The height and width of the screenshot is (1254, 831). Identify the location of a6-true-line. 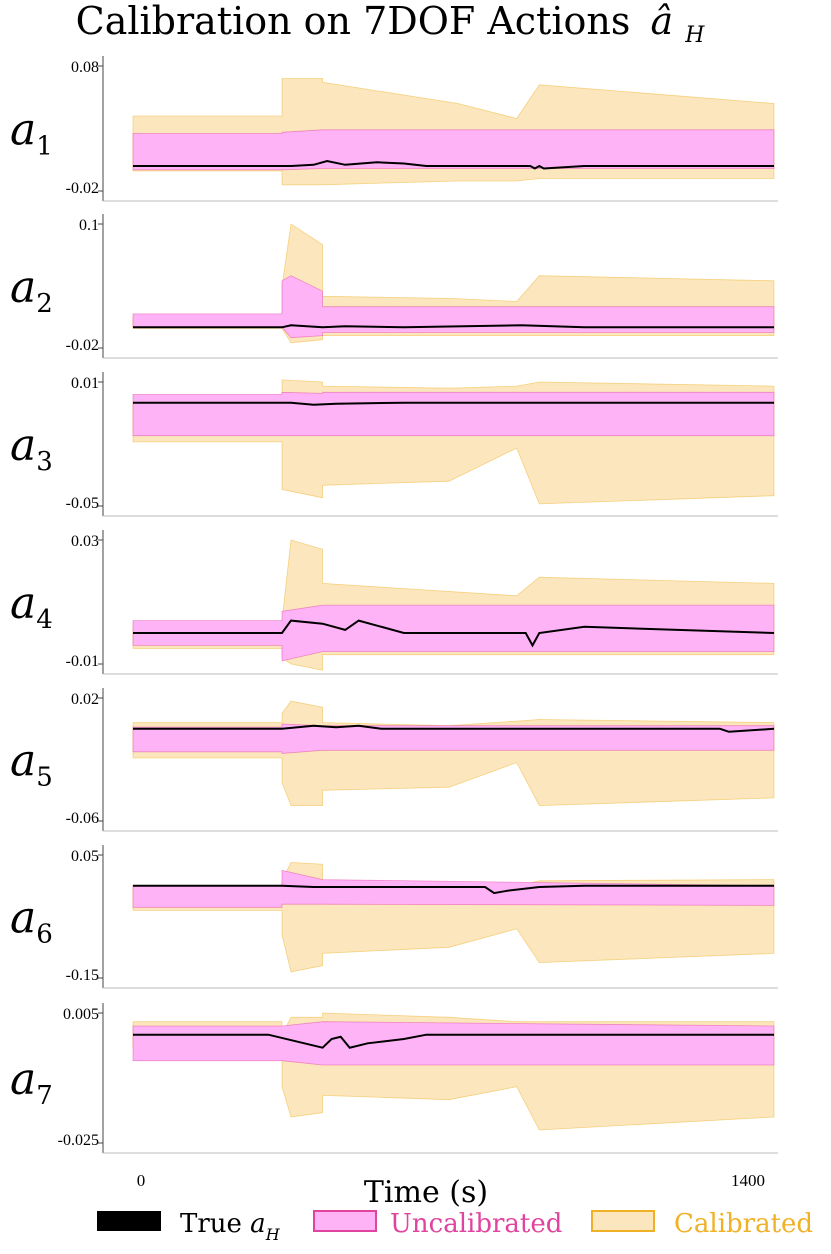
(453, 889).